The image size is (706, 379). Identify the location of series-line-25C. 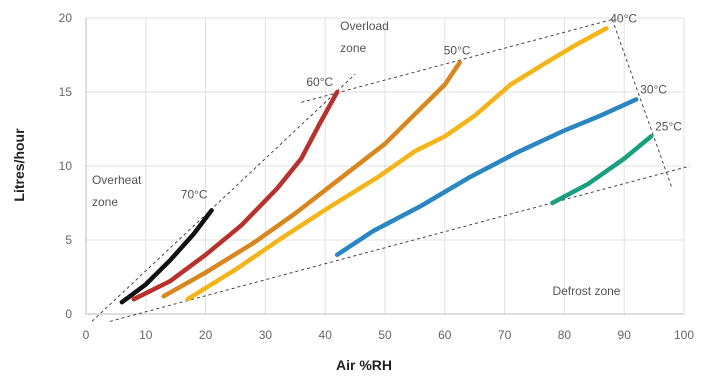
(602, 170).